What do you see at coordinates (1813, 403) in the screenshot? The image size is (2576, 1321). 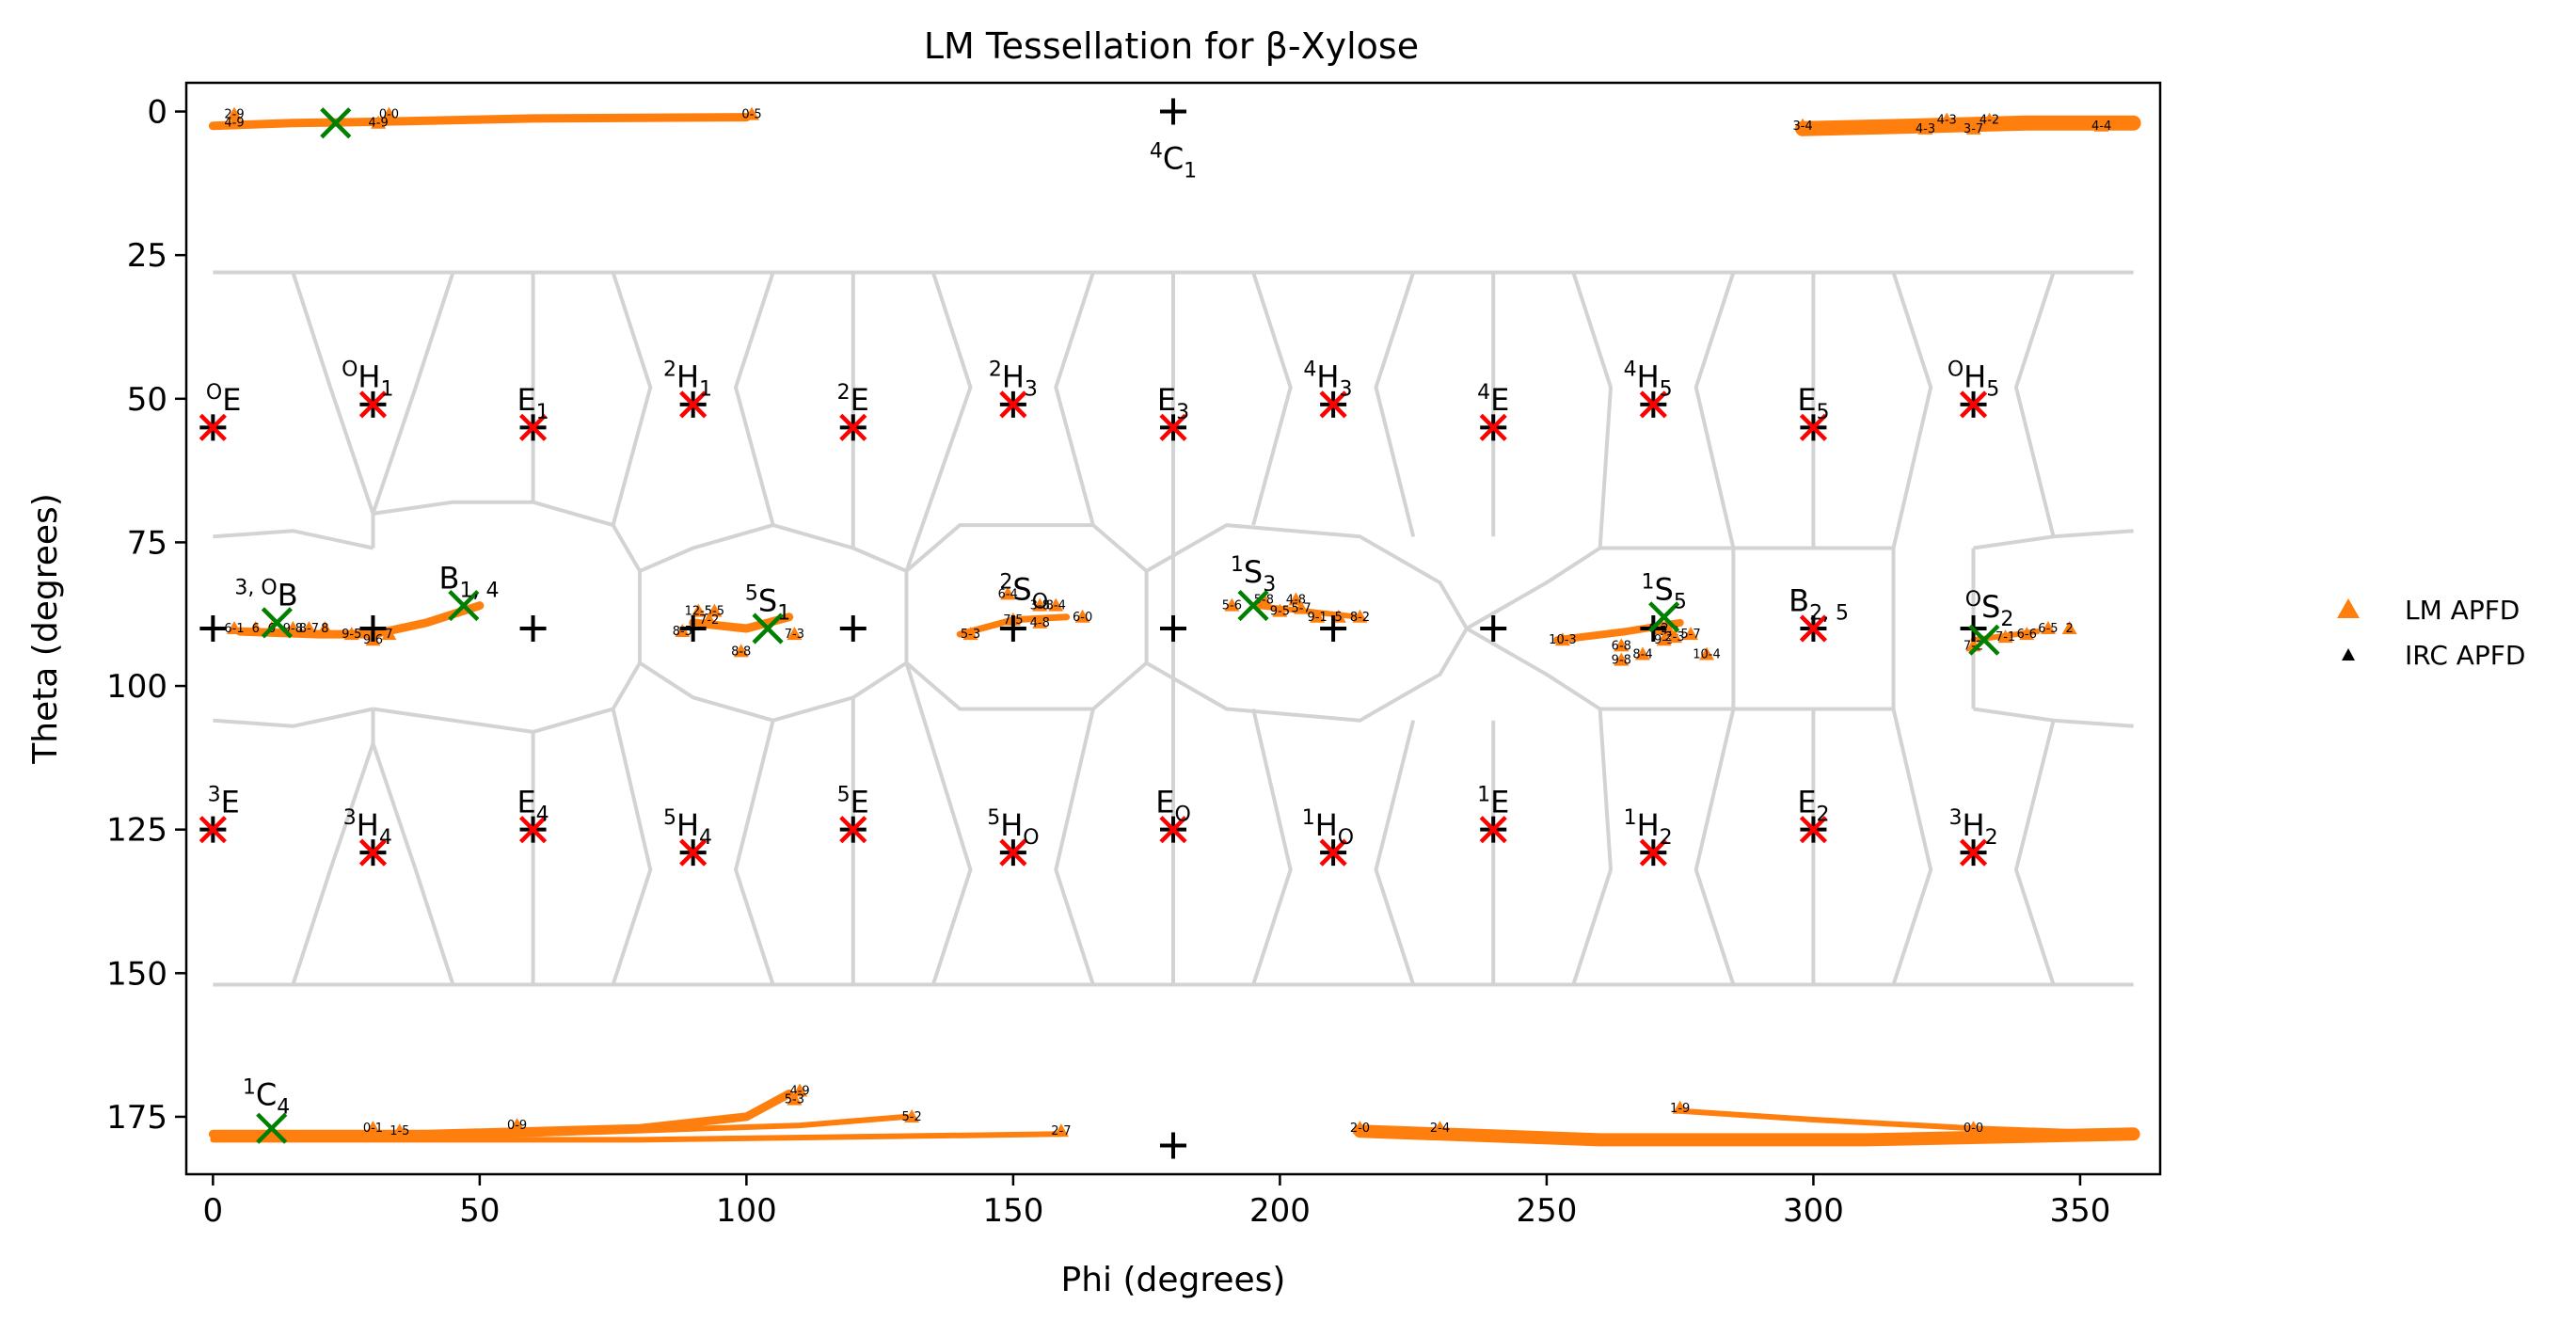 I see `pucker-label-12: E5` at bounding box center [1813, 403].